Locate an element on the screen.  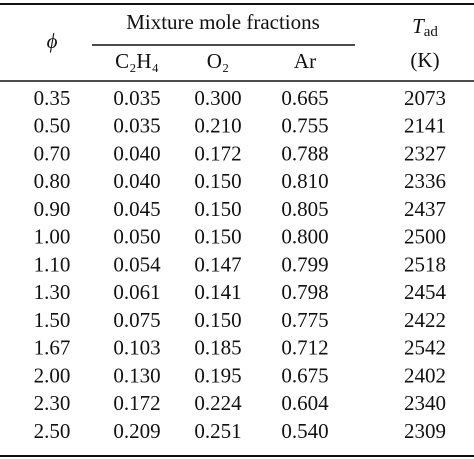
tad-header: Tad is located at coordinates (425, 27).